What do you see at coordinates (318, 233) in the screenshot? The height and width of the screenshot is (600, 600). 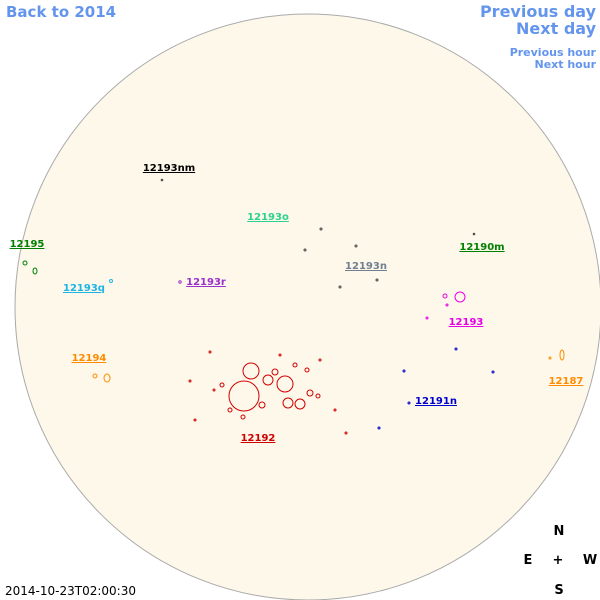 I see `spot-group-small` at bounding box center [318, 233].